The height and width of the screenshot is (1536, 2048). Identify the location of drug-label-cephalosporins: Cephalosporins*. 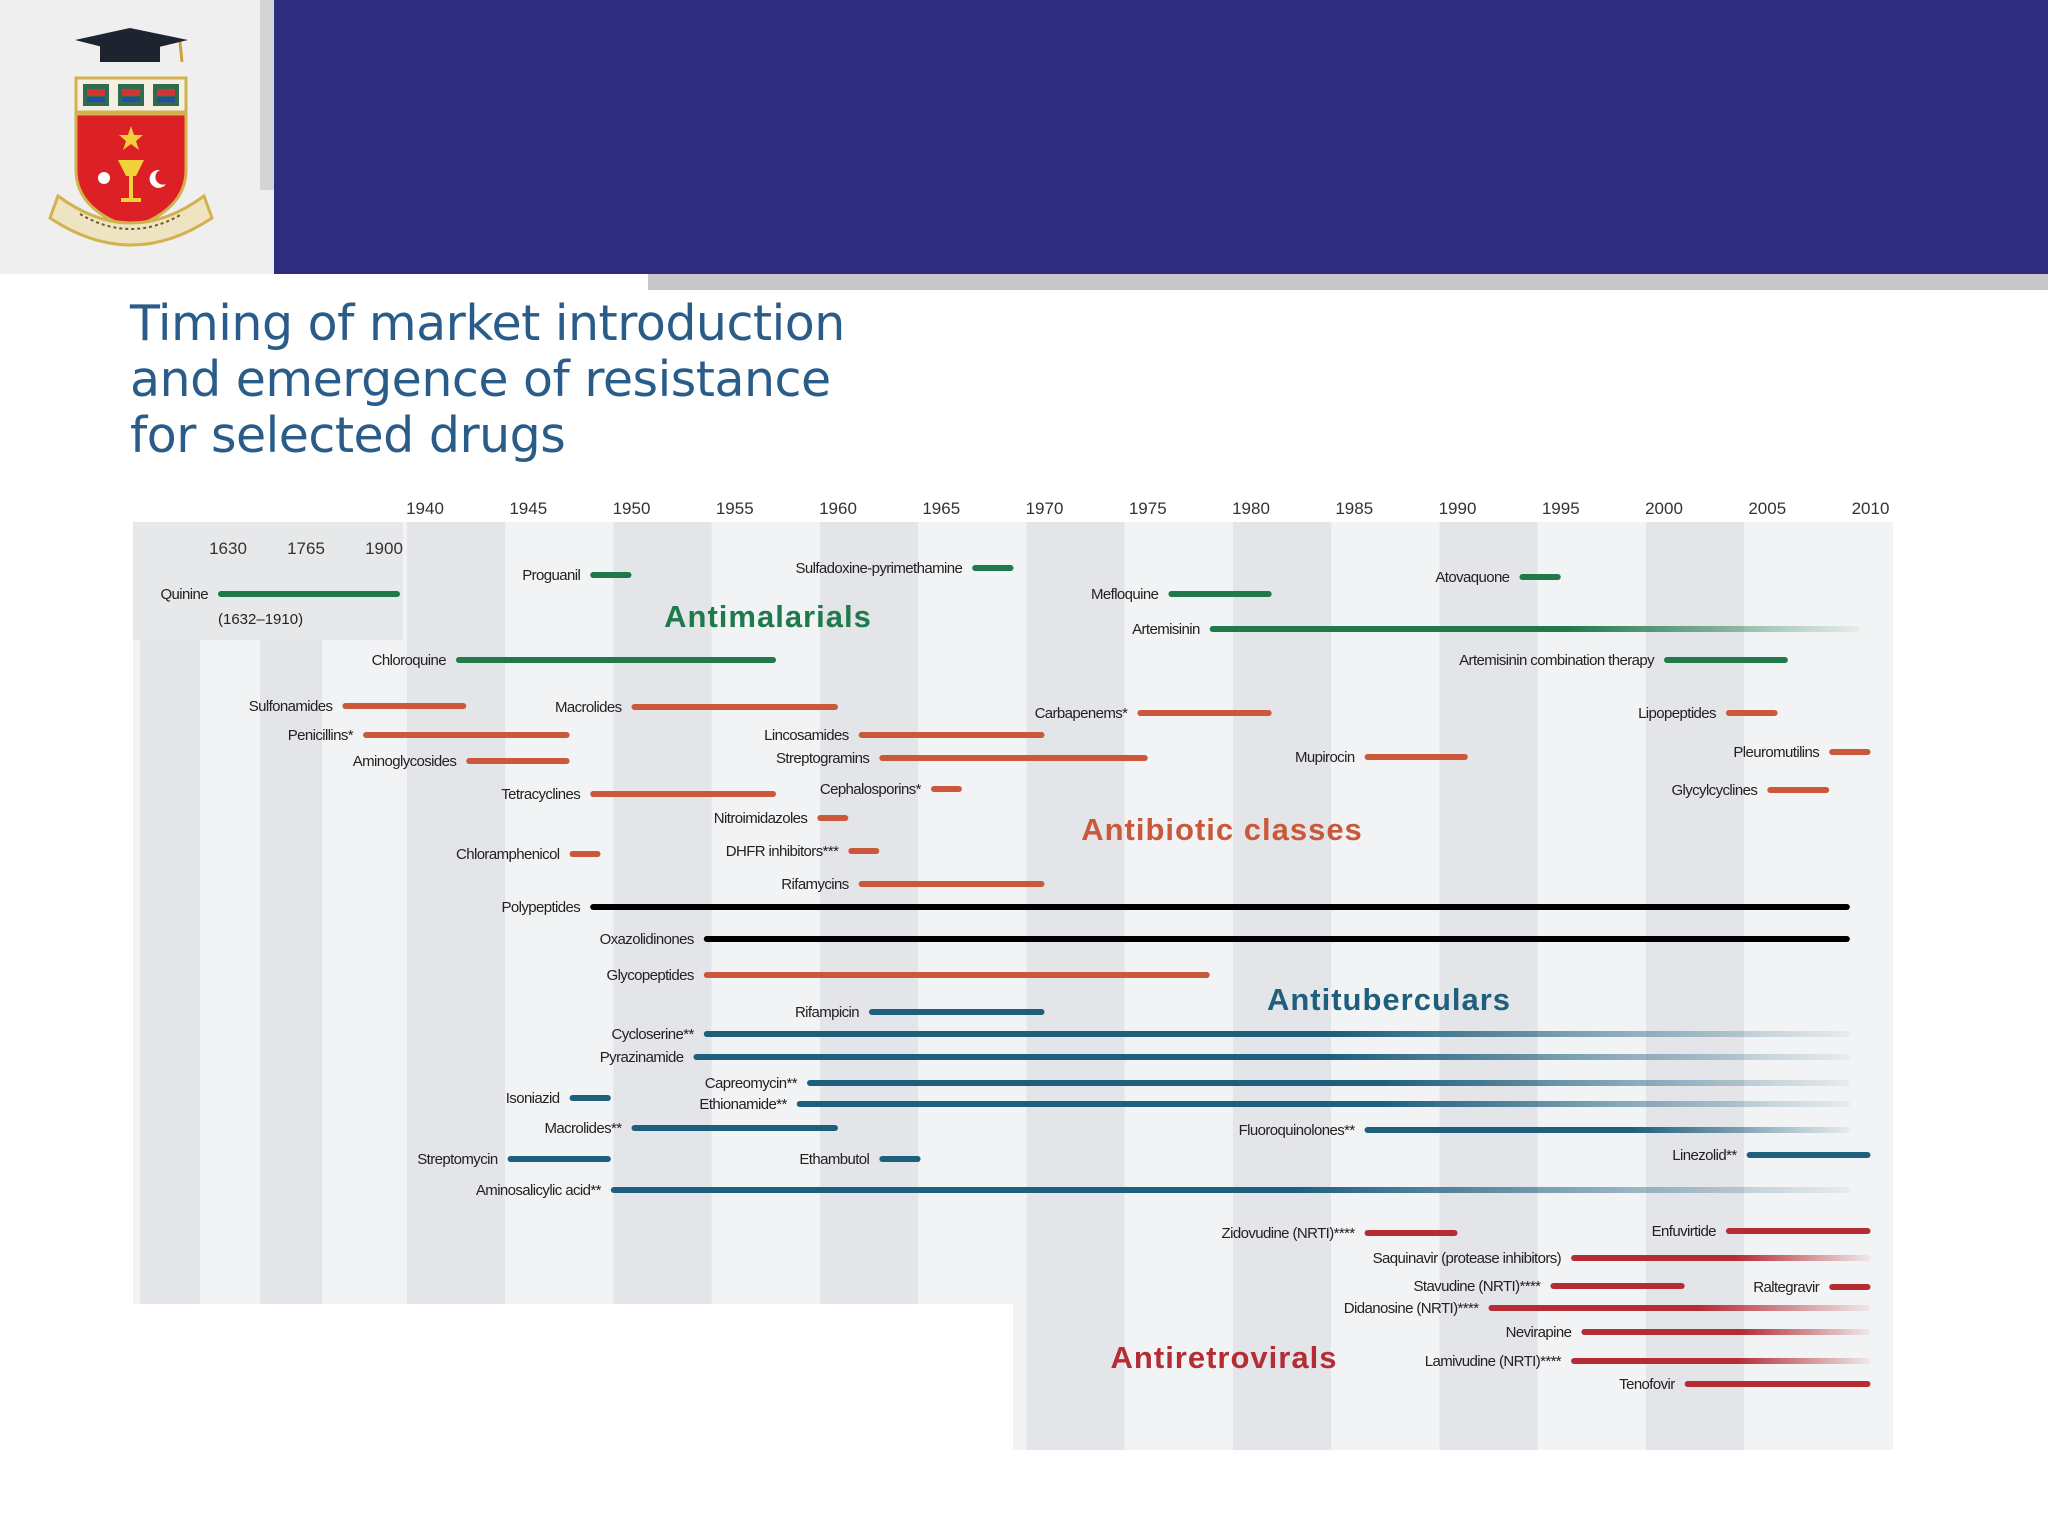
(871, 789).